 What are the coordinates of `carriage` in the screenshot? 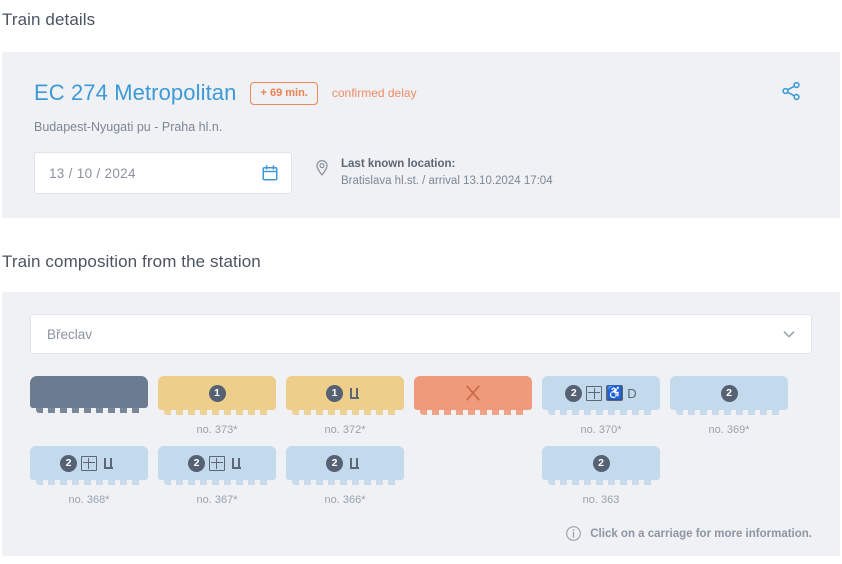 It's located at (473, 393).